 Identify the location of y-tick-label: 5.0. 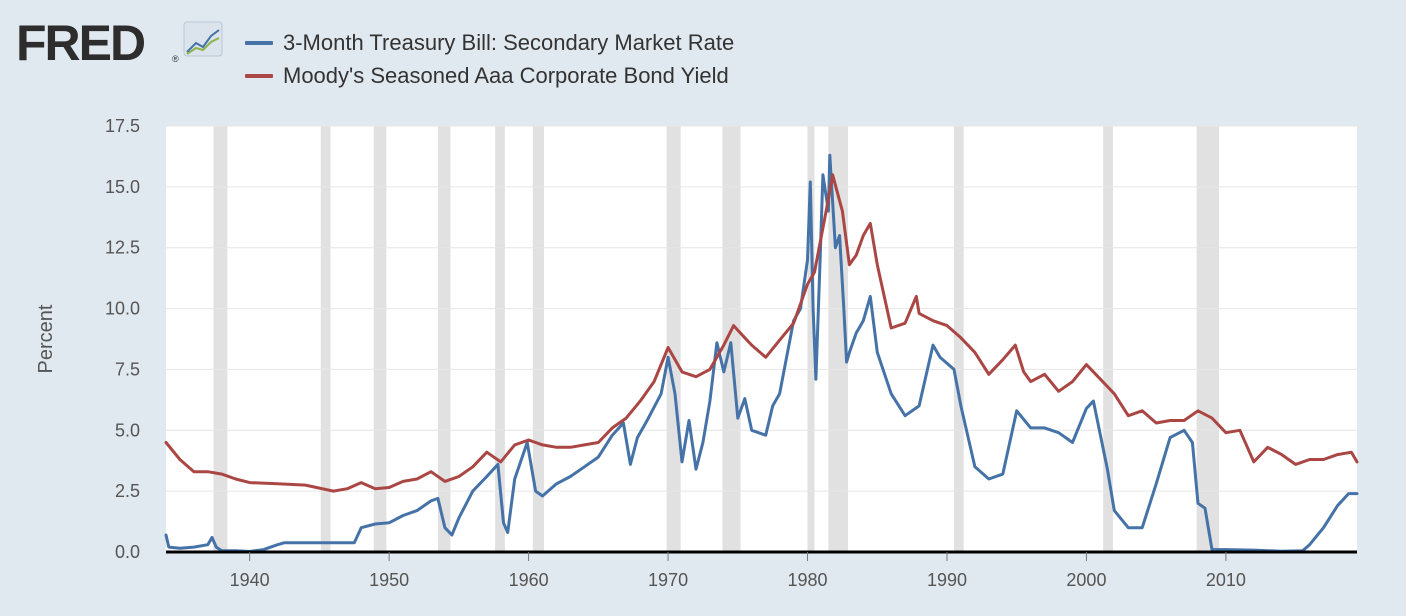
(127, 430).